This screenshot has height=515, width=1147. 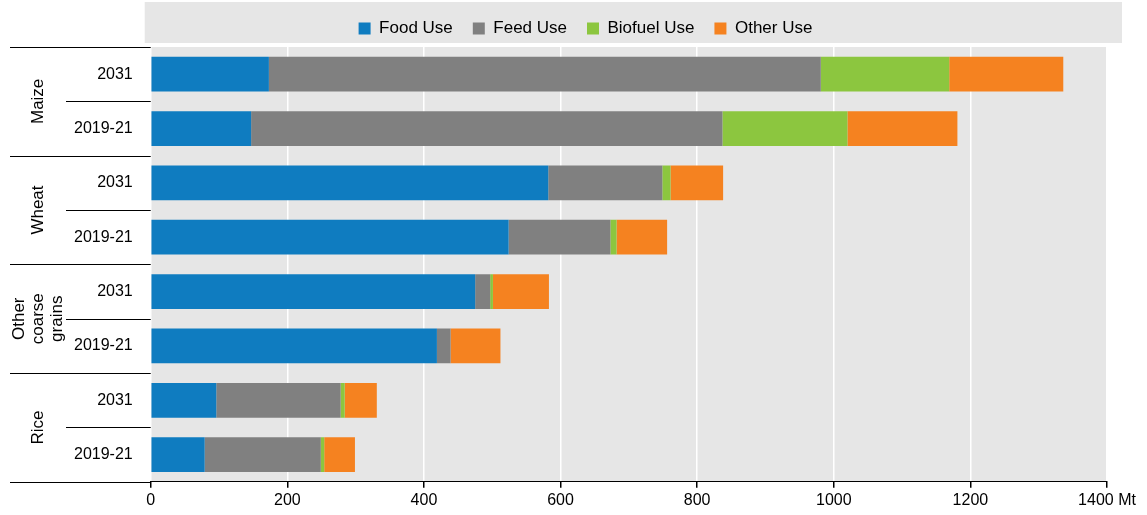 What do you see at coordinates (287, 499) in the screenshot?
I see `x-tick-label: 200` at bounding box center [287, 499].